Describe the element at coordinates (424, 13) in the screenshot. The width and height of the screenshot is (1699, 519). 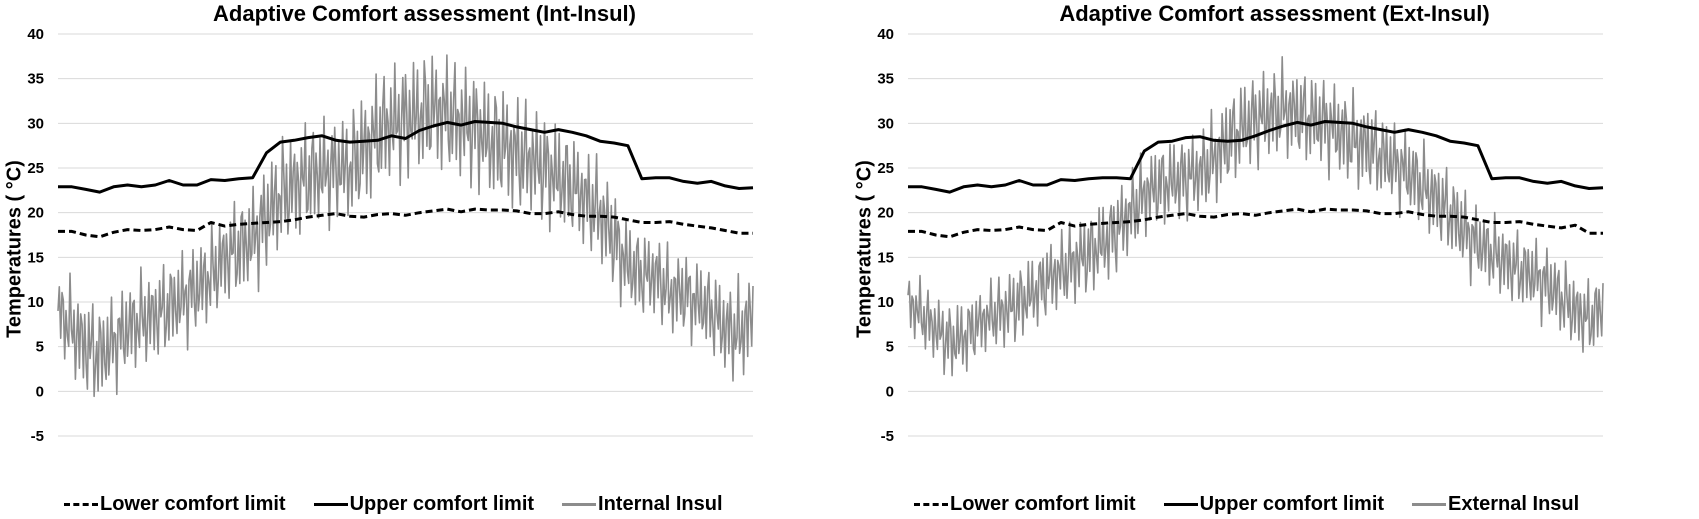
I see `chart-title: Adaptive Comfort assessment (Int-Insul)` at that location.